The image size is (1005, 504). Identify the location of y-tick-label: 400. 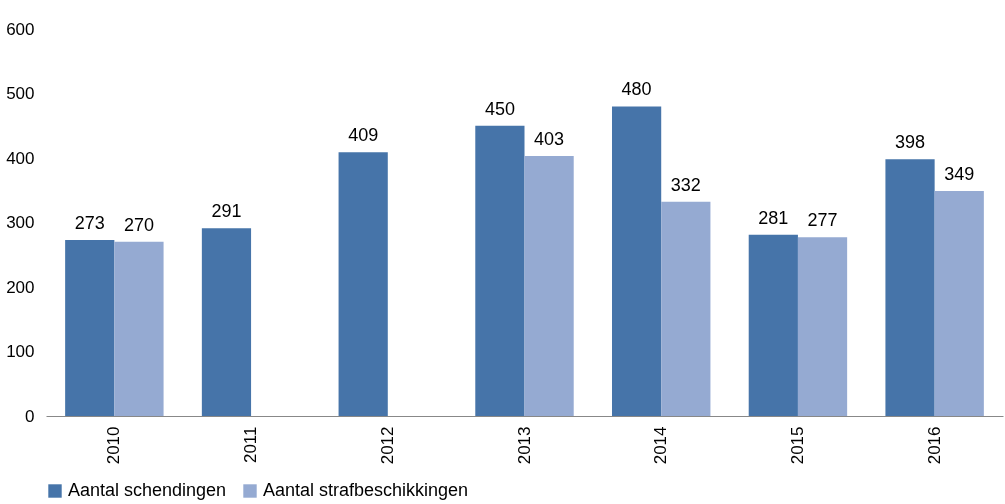
(20, 158).